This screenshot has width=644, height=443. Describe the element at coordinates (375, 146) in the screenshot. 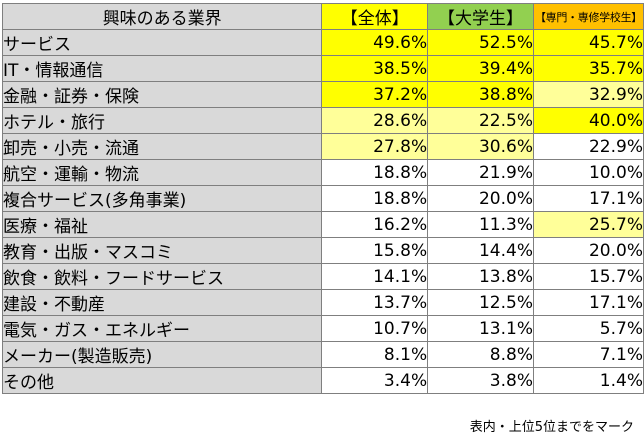

I see `value-cell-all: 27.8%` at that location.